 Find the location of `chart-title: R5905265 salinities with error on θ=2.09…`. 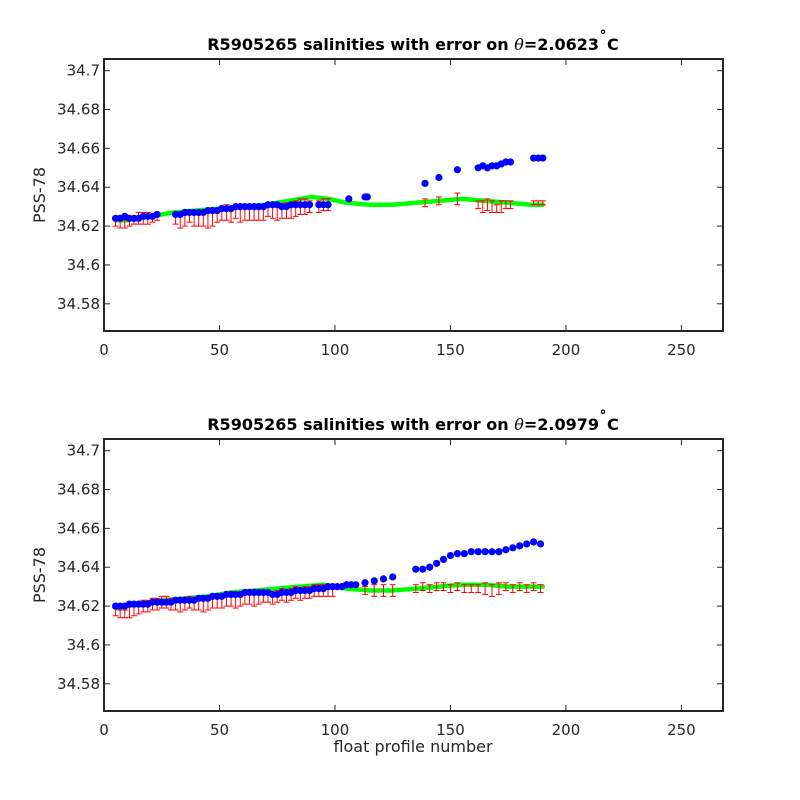

chart-title: R5905265 salinities with error on θ=2.09… is located at coordinates (413, 421).